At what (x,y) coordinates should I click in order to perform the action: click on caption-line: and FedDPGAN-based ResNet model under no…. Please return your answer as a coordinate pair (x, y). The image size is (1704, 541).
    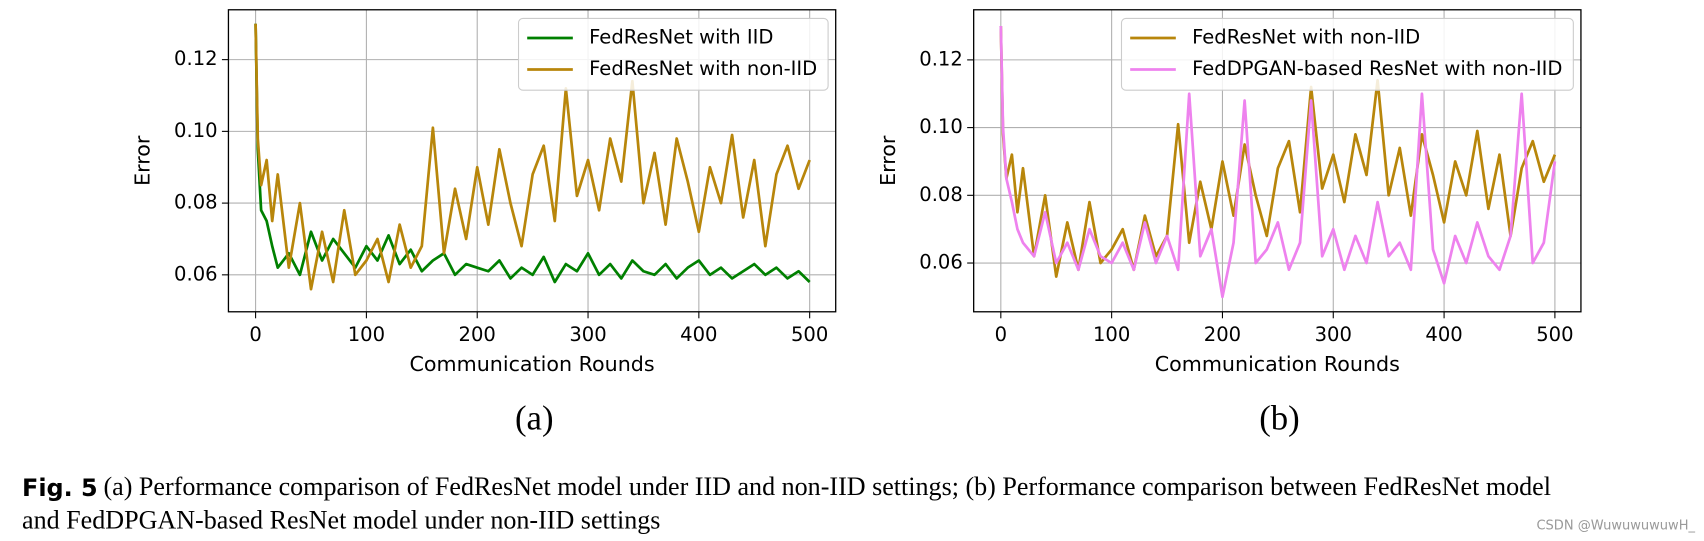
    Looking at the image, I should click on (341, 520).